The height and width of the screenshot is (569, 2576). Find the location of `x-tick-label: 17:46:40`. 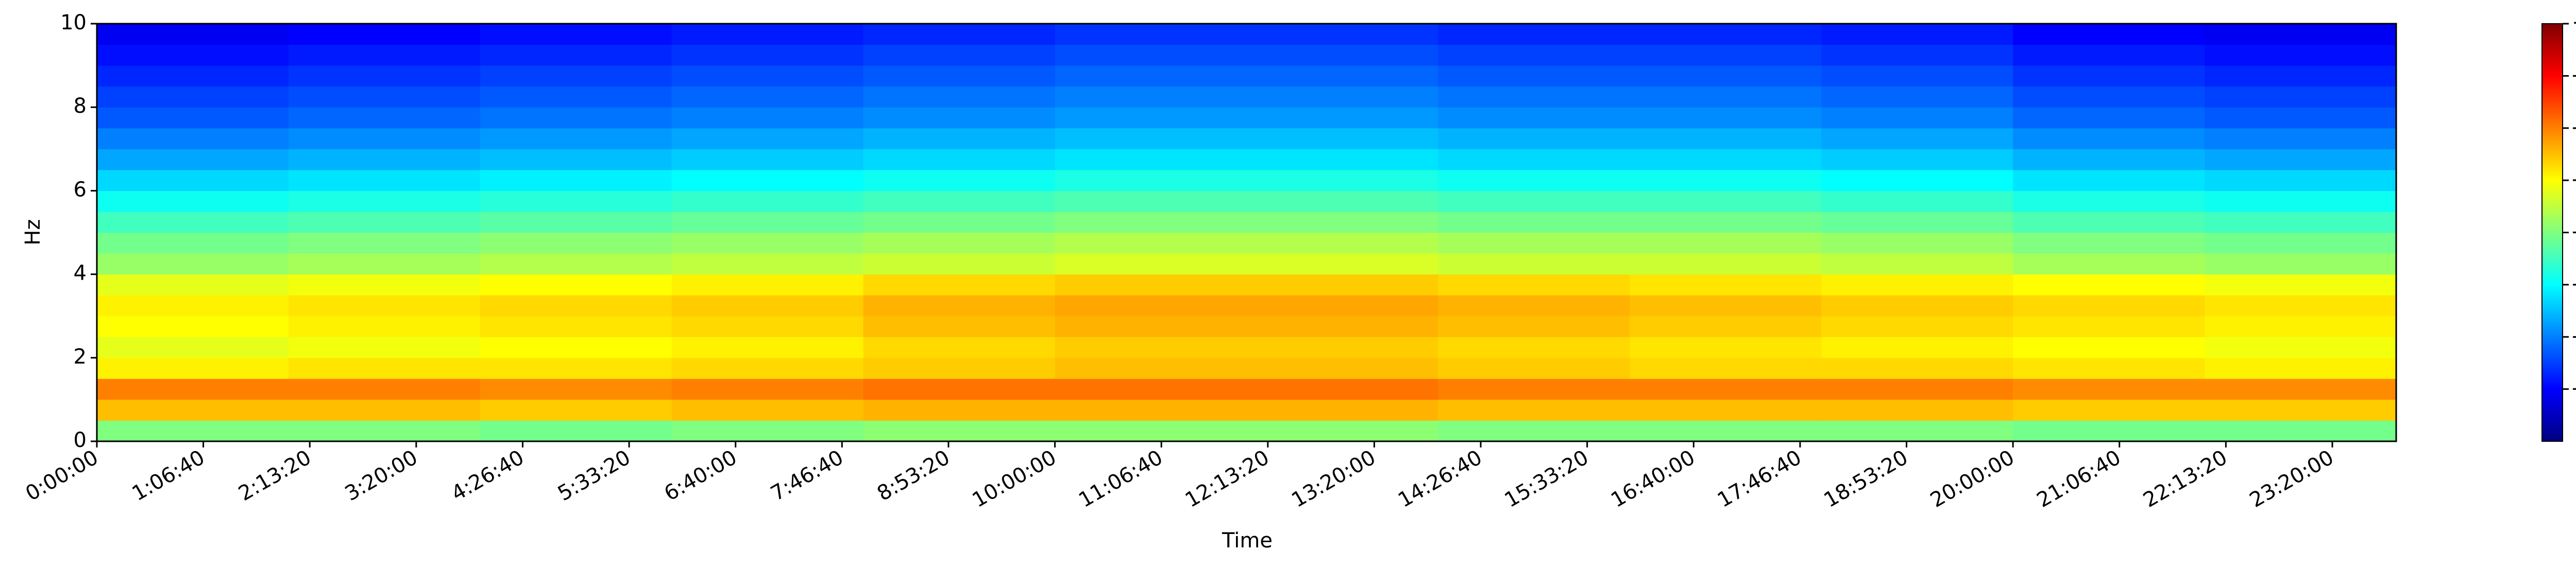

x-tick-label: 17:46:40 is located at coordinates (1760, 478).